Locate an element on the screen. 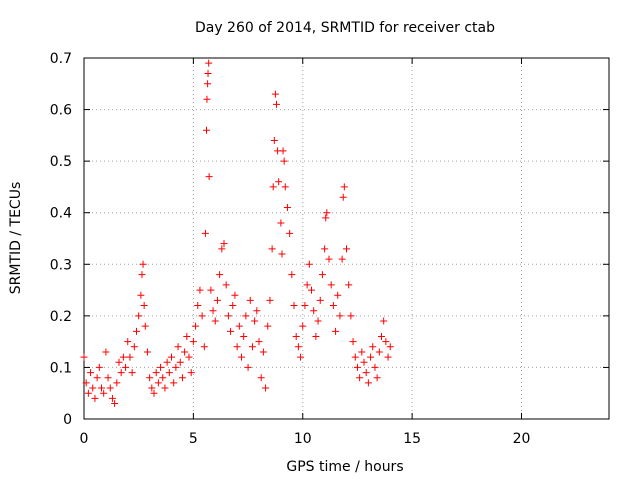  y-axis-label: SRMTID / TECUs is located at coordinates (16, 238).